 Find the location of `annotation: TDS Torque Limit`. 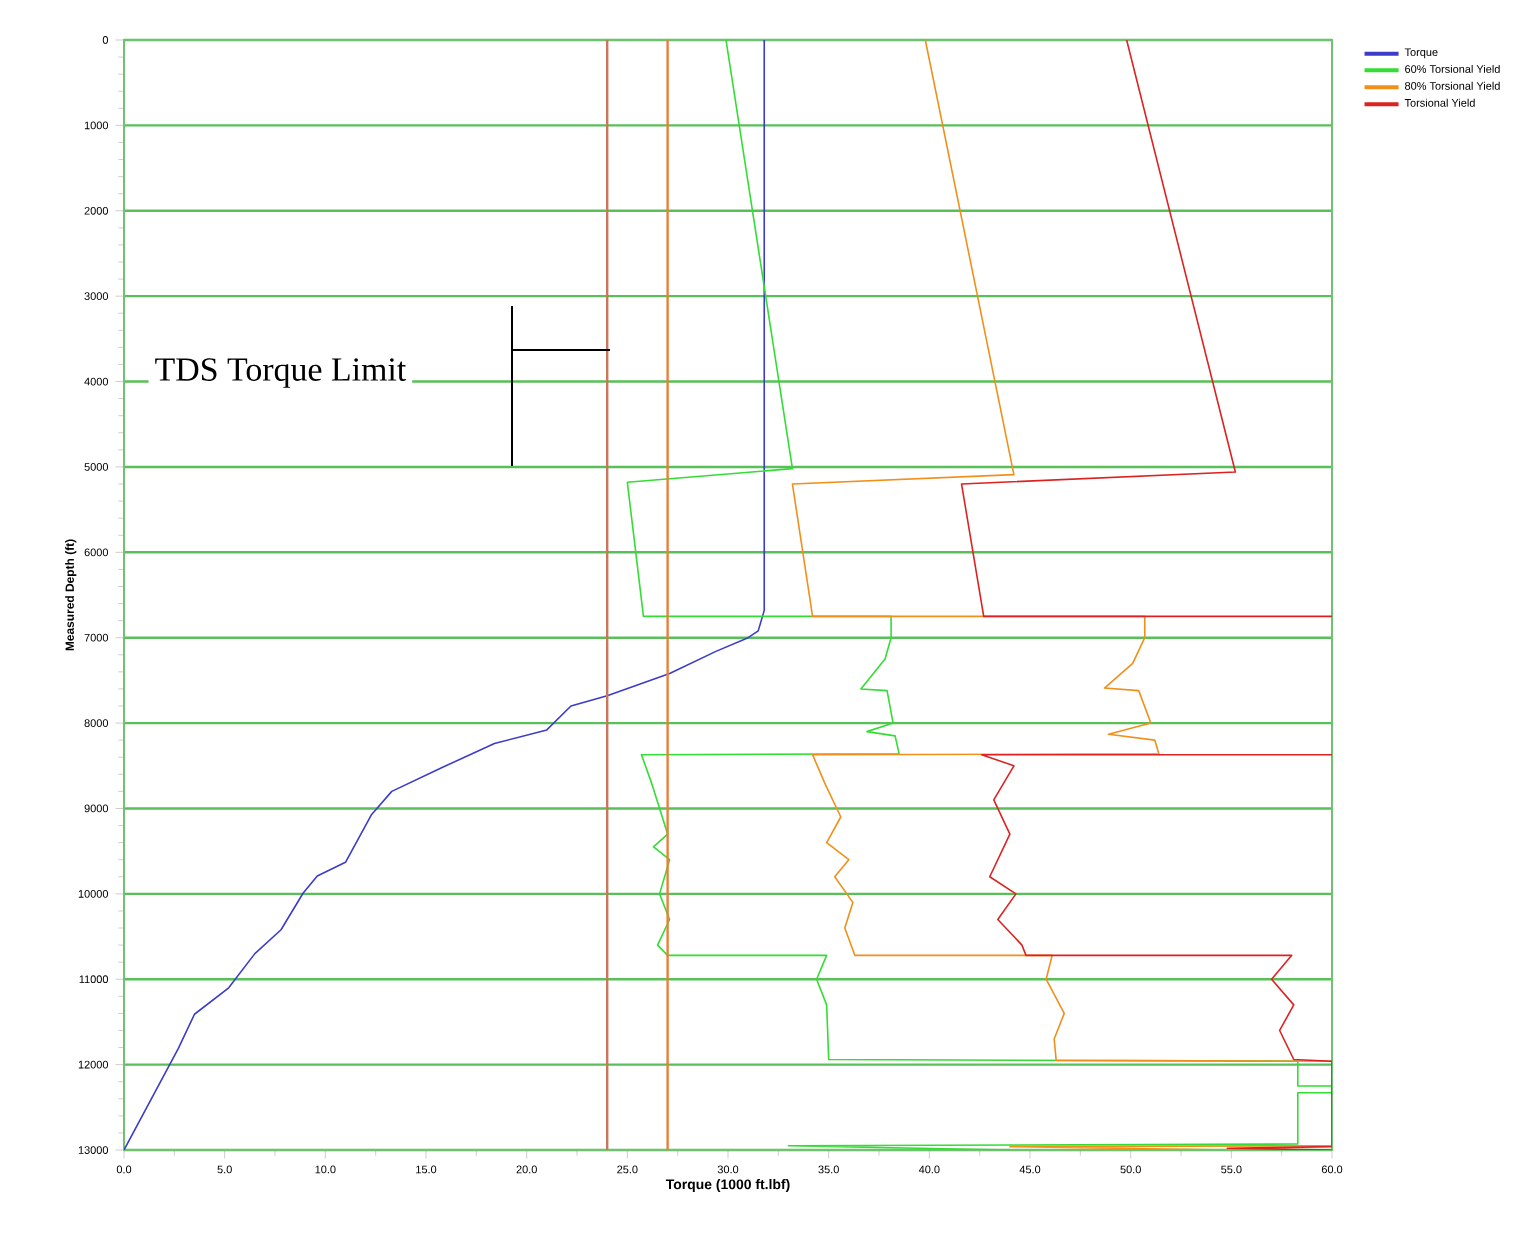

annotation: TDS Torque Limit is located at coordinates (281, 373).